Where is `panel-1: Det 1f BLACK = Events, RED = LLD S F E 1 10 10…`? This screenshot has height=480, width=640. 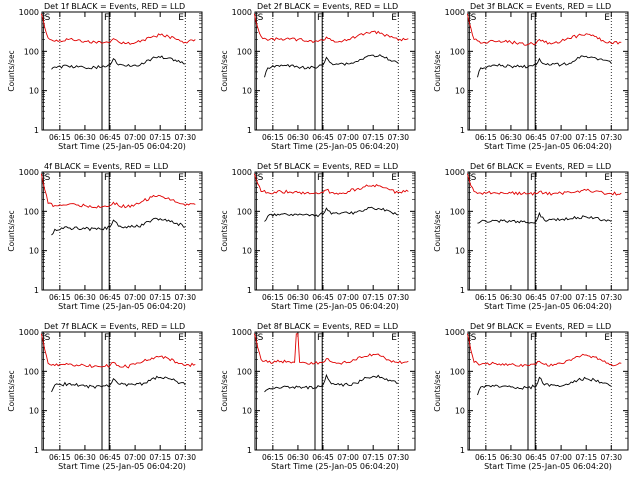
panel-1: Det 1f BLACK = Events, RED = LLD S F E 1 10 10… is located at coordinates (105, 76).